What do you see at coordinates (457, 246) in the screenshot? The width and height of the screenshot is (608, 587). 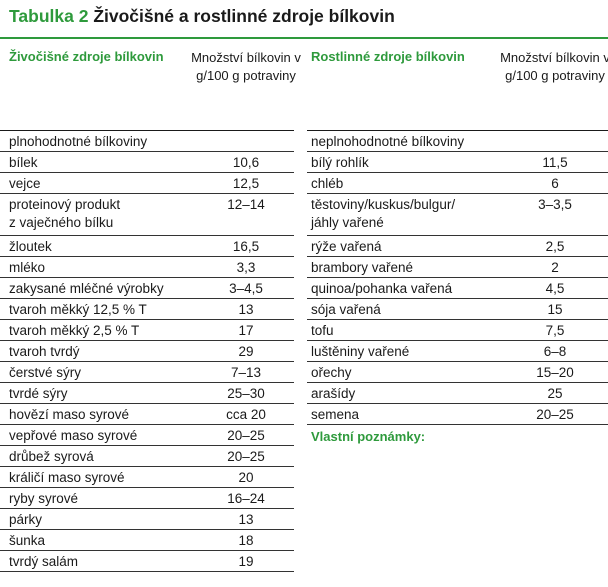 I see `table-row: rýže vařená 2,5` at bounding box center [457, 246].